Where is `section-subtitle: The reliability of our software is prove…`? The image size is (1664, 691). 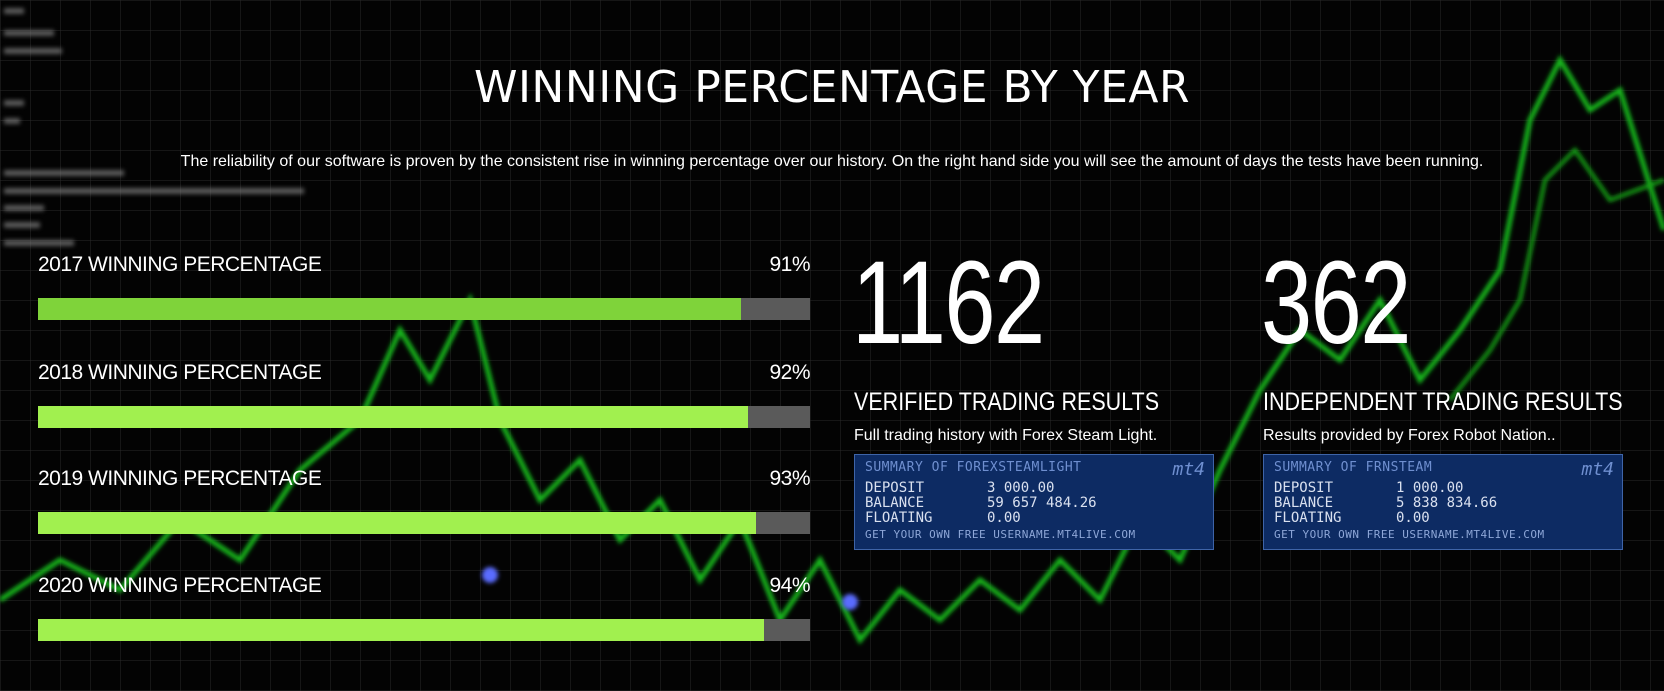 section-subtitle: The reliability of our software is prove… is located at coordinates (832, 161).